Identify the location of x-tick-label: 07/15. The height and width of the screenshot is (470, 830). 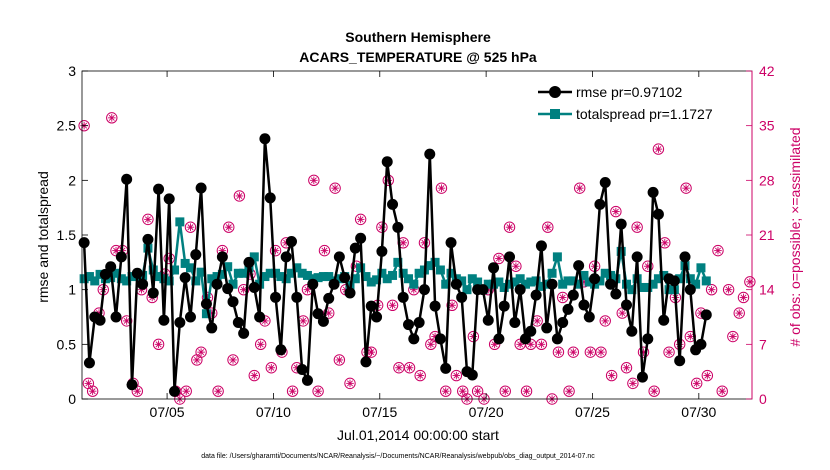
(379, 412).